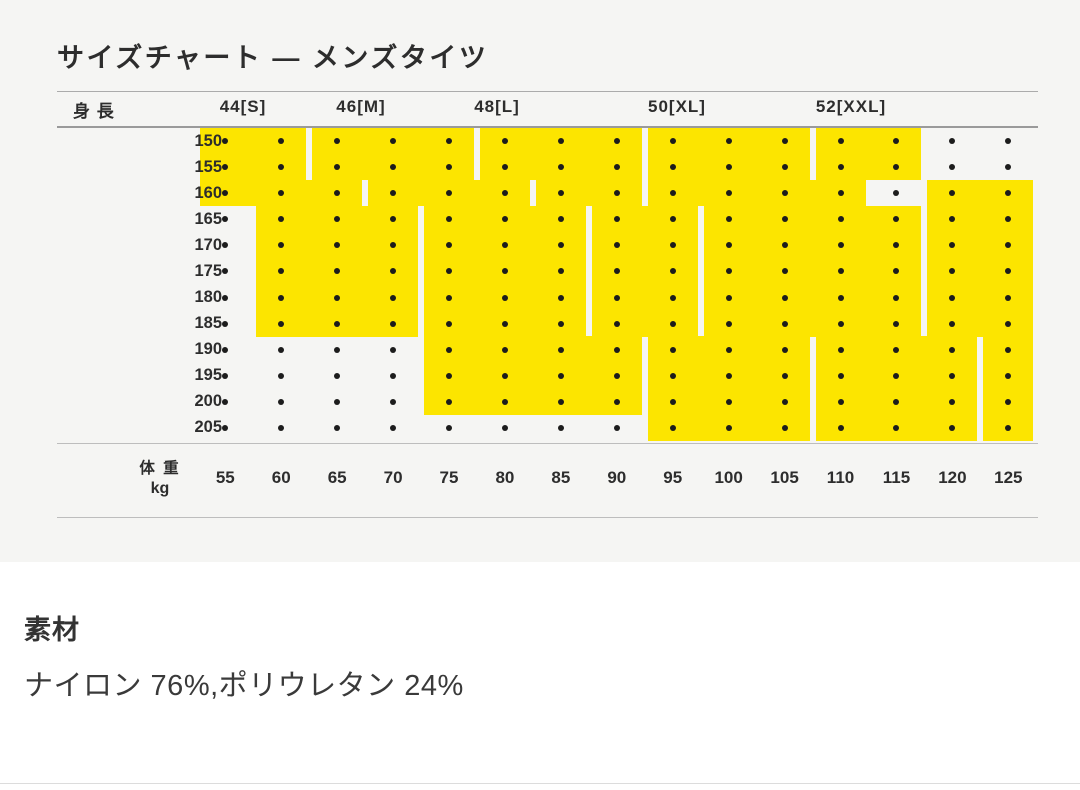  What do you see at coordinates (244, 686) in the screenshot?
I see `material-text: ナイロン 76%,ポリウレタン 24%` at bounding box center [244, 686].